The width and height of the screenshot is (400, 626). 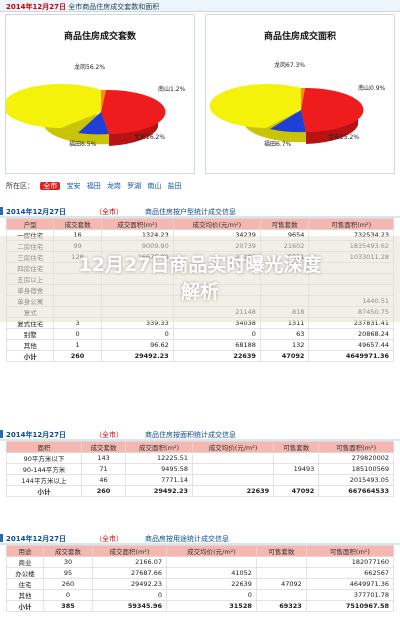 I want to click on overlay-line2: 解析, so click(x=199, y=292).